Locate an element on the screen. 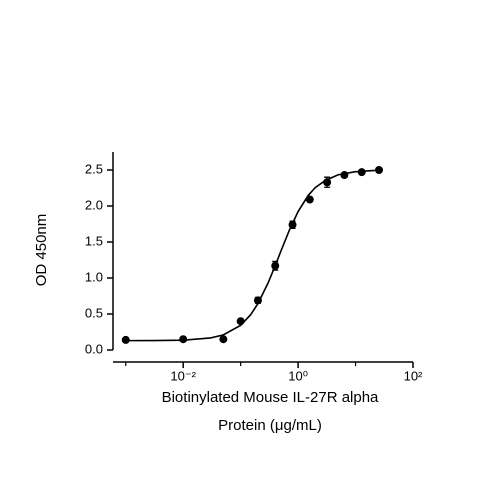  x-axis-label: Biotinylated Mouse IL-27R alpha is located at coordinates (270, 397).